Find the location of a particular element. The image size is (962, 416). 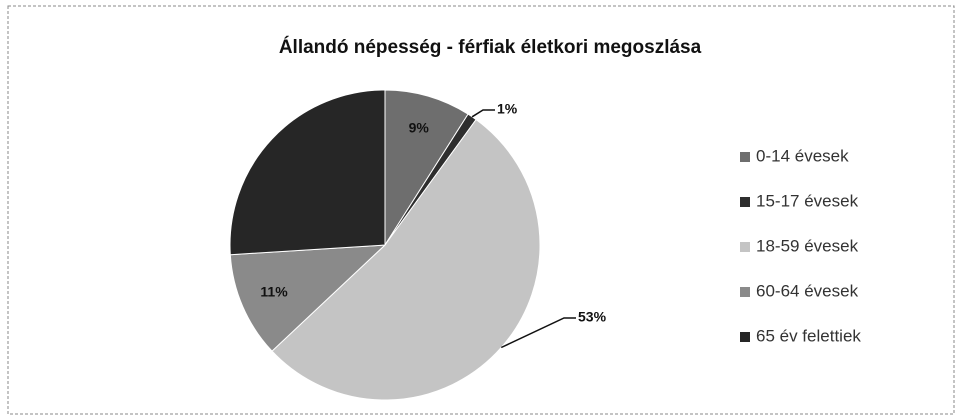

data-label: 53% is located at coordinates (592, 317).